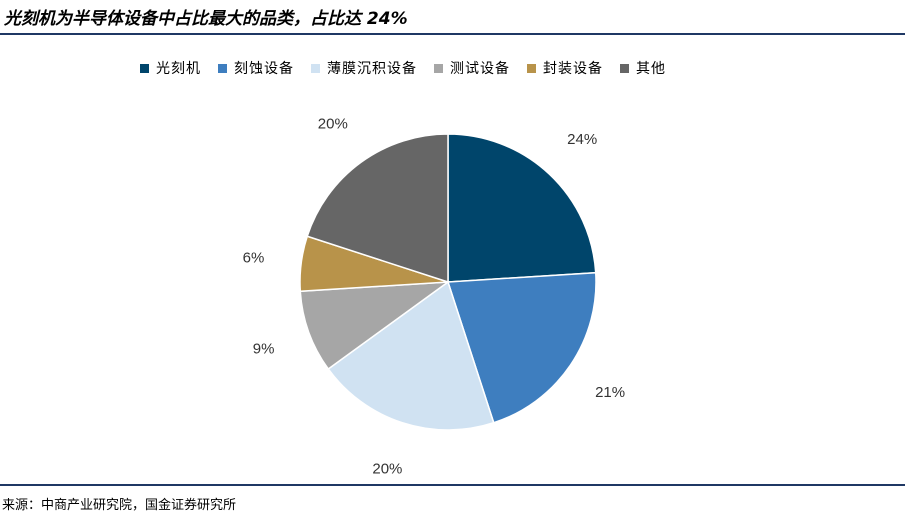 Image resolution: width=909 pixels, height=517 pixels. I want to click on legend-label: 封装设备, so click(573, 69).